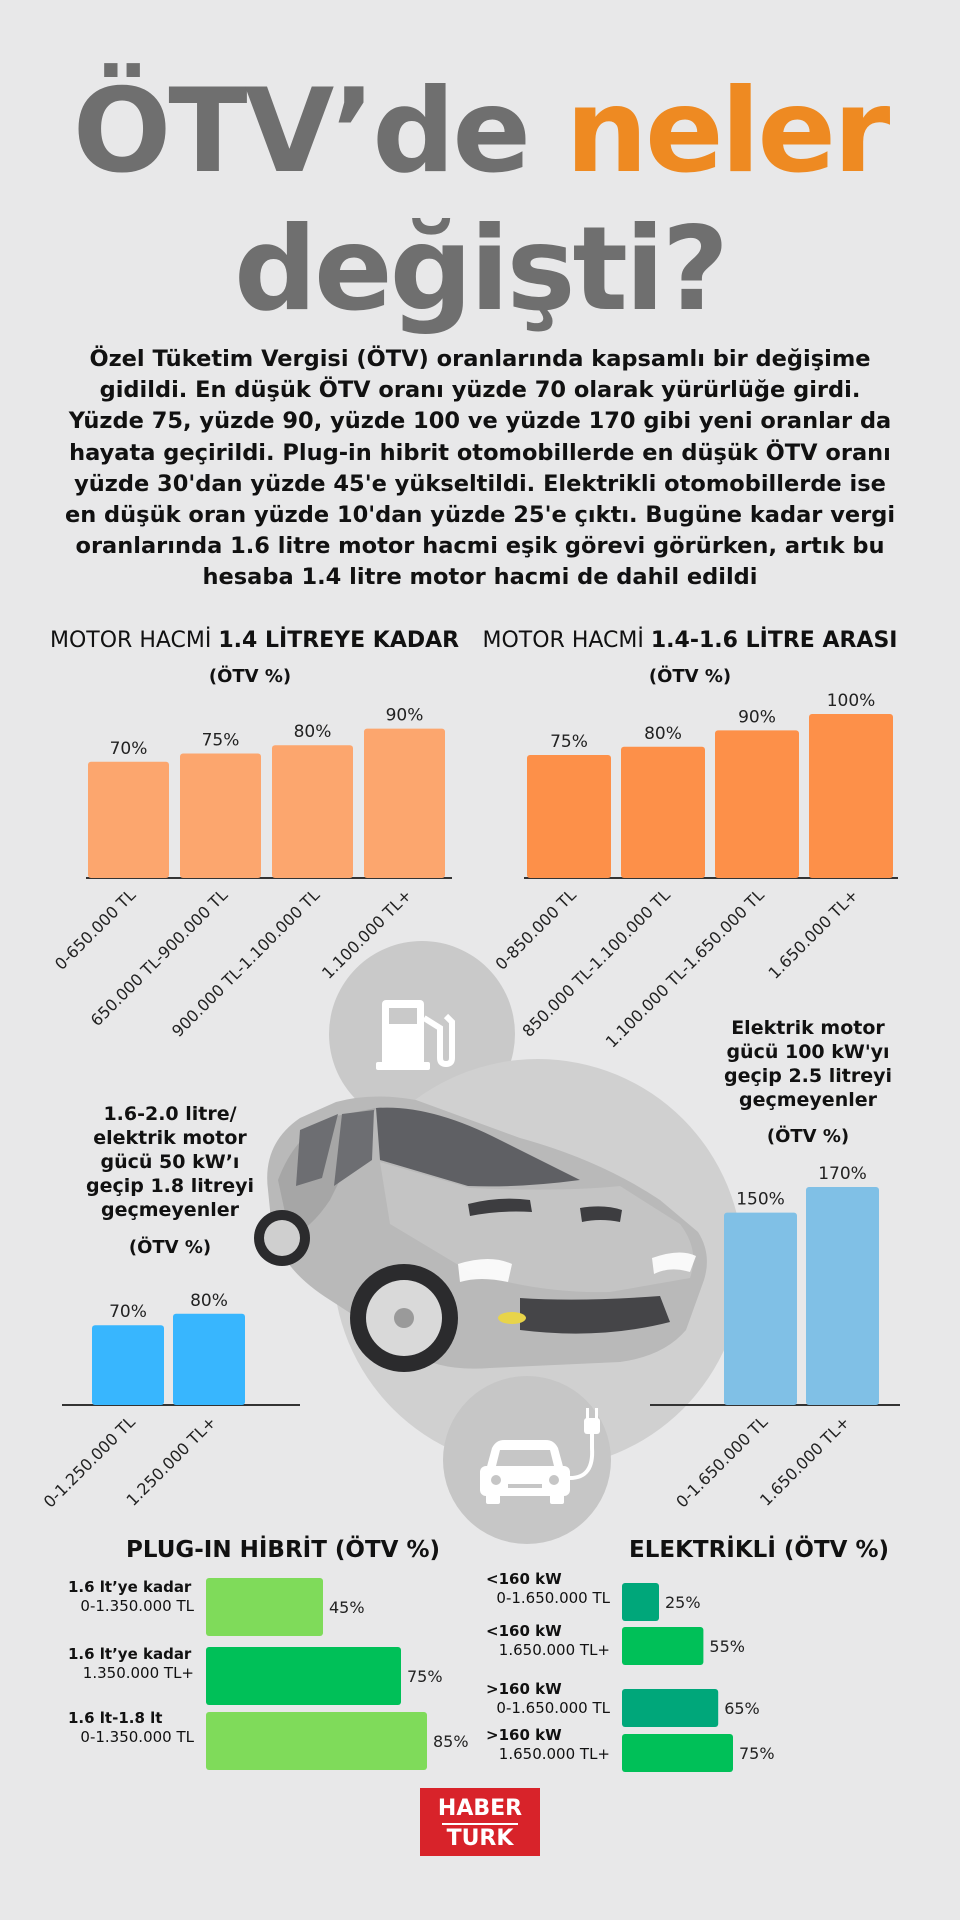 This screenshot has height=1920, width=960. I want to click on plugin-hybrid-title: PLUG-IN HİBRİT (ÖTV %), so click(283, 1550).